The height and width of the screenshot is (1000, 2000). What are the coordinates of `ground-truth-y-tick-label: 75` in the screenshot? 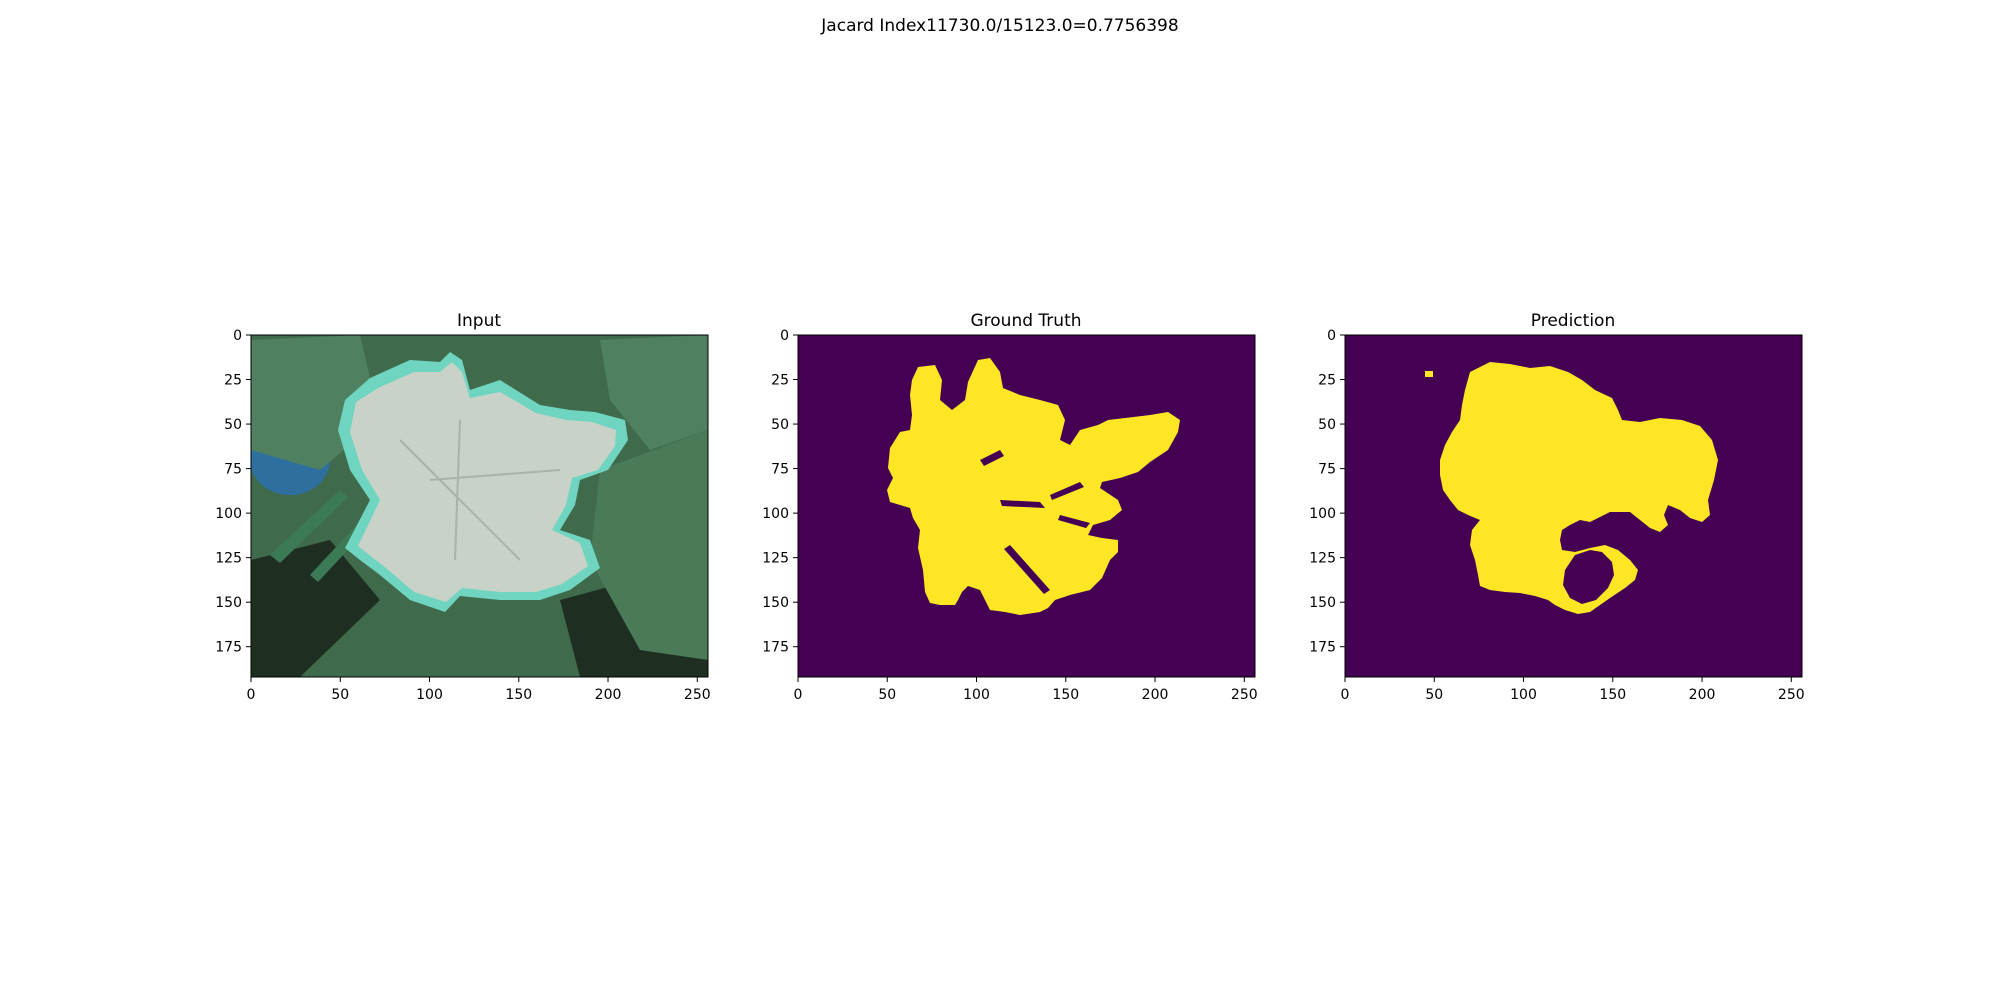 It's located at (780, 470).